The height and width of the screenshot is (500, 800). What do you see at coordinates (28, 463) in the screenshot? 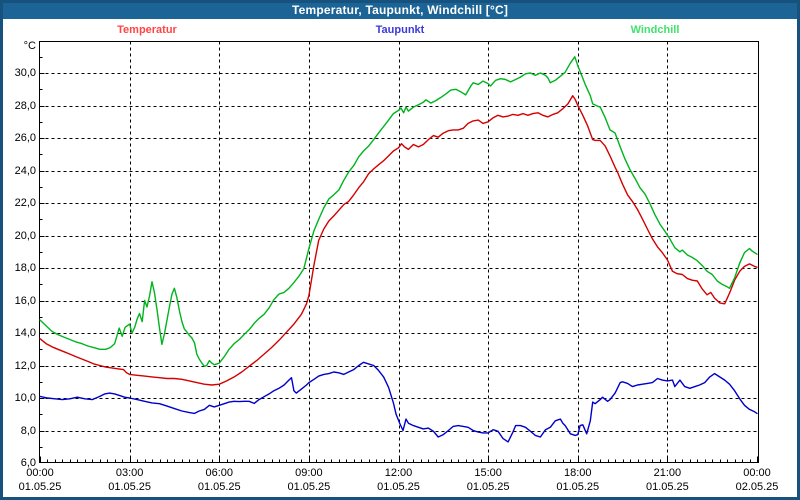
I see `y-axis-label: 6,0` at bounding box center [28, 463].